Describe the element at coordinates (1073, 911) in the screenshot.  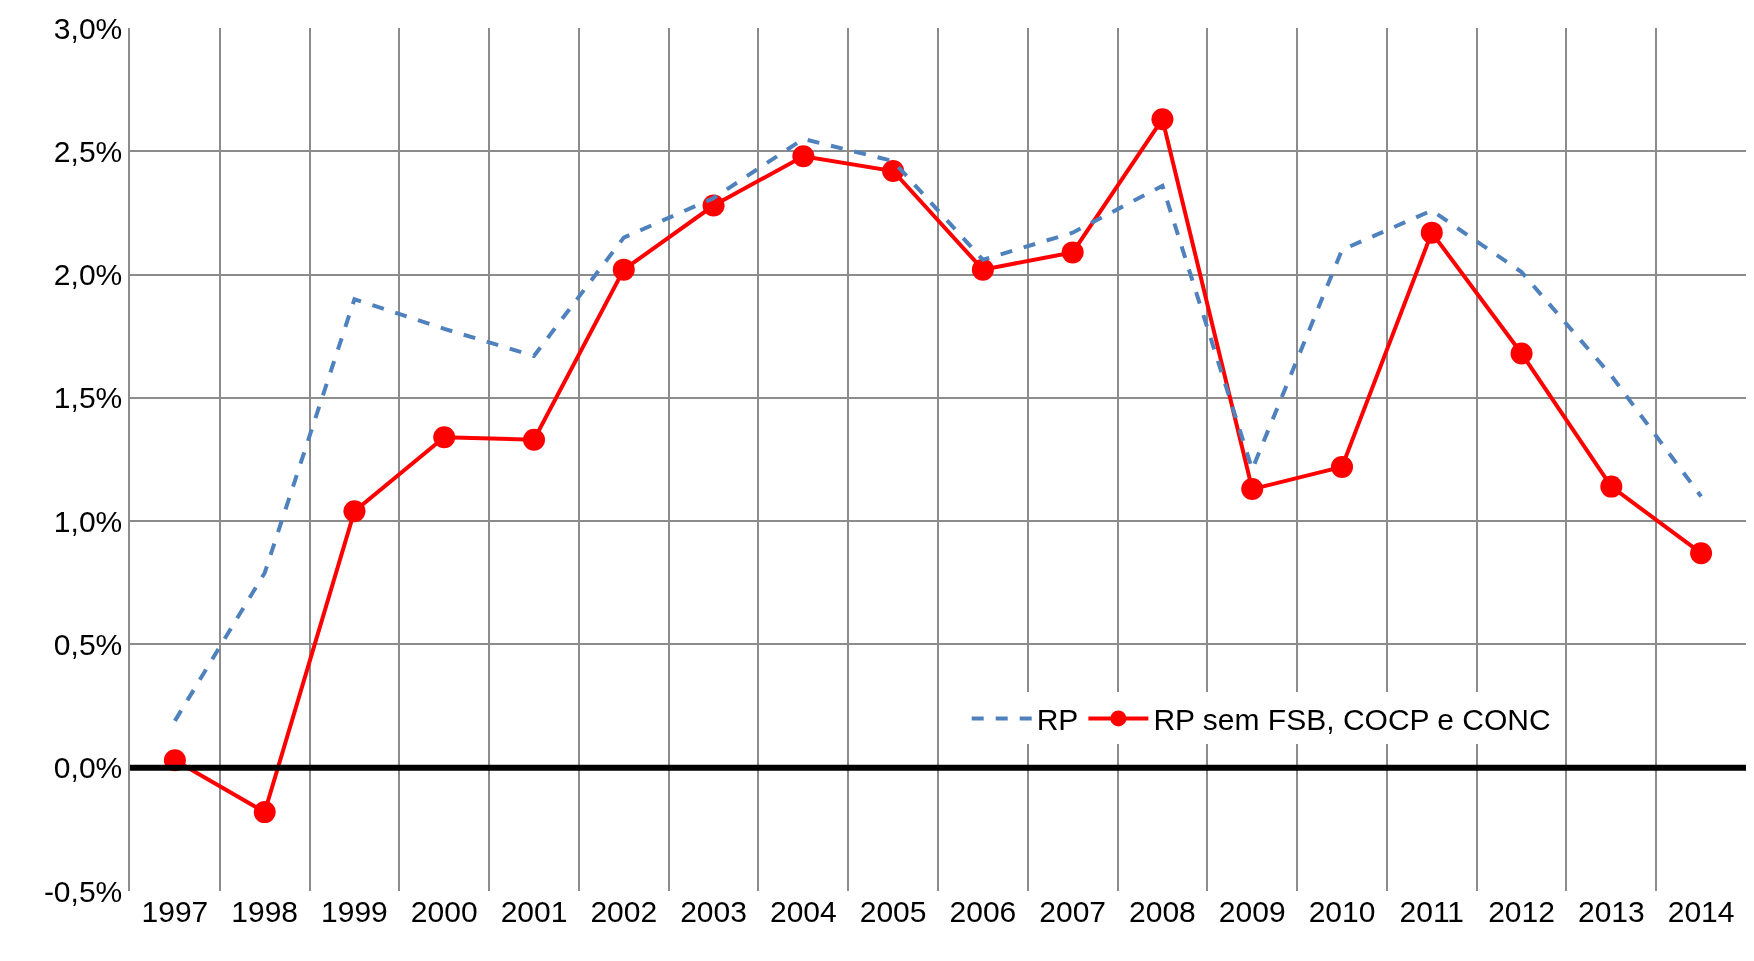
I see `x-tick-label: 2007` at that location.